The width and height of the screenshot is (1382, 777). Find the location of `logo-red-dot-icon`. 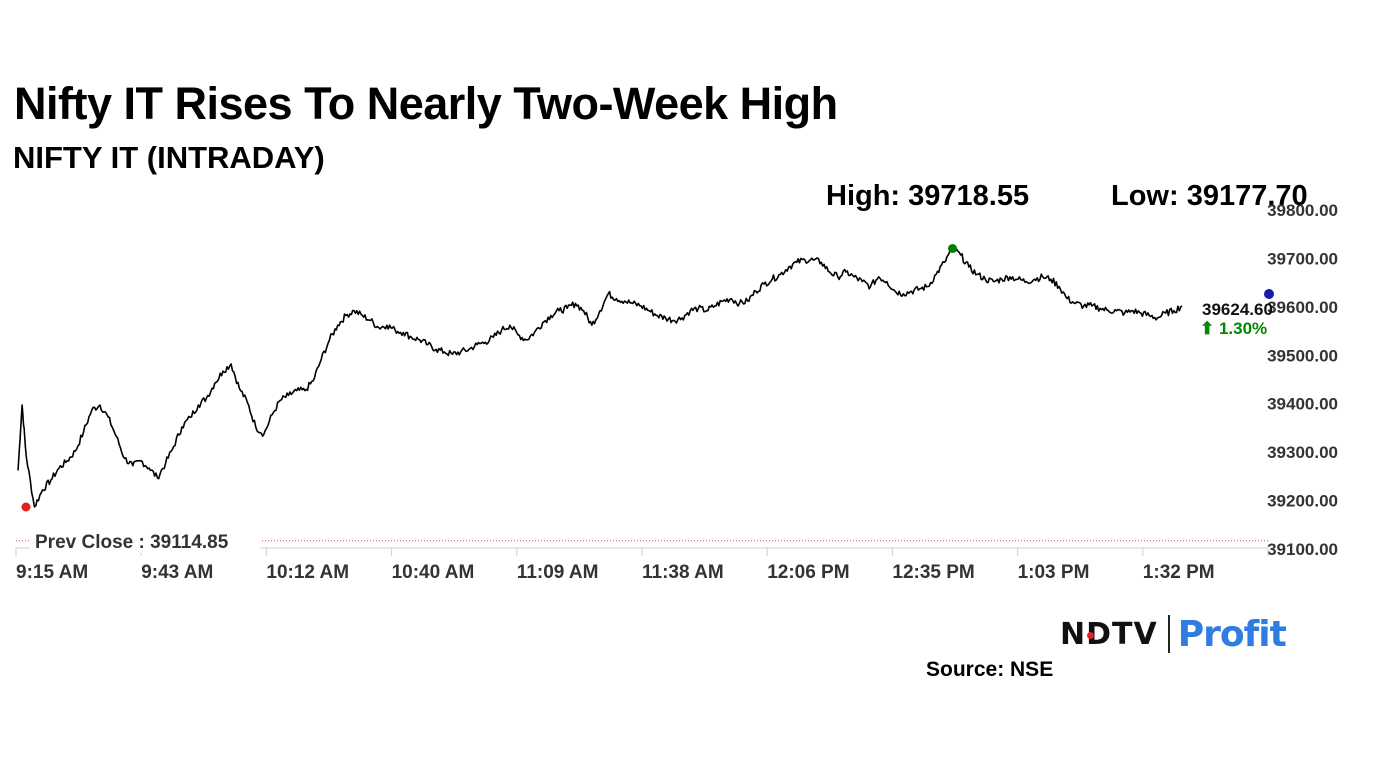

logo-red-dot-icon is located at coordinates (1090, 635).